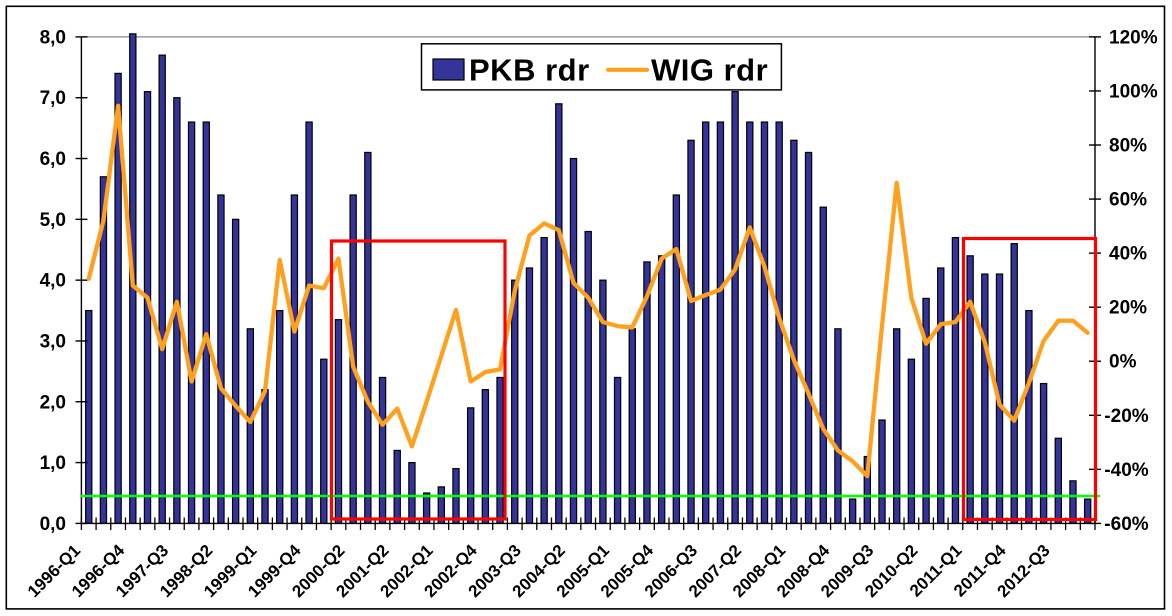  What do you see at coordinates (1128, 146) in the screenshot?
I see `svg-text: 80%` at bounding box center [1128, 146].